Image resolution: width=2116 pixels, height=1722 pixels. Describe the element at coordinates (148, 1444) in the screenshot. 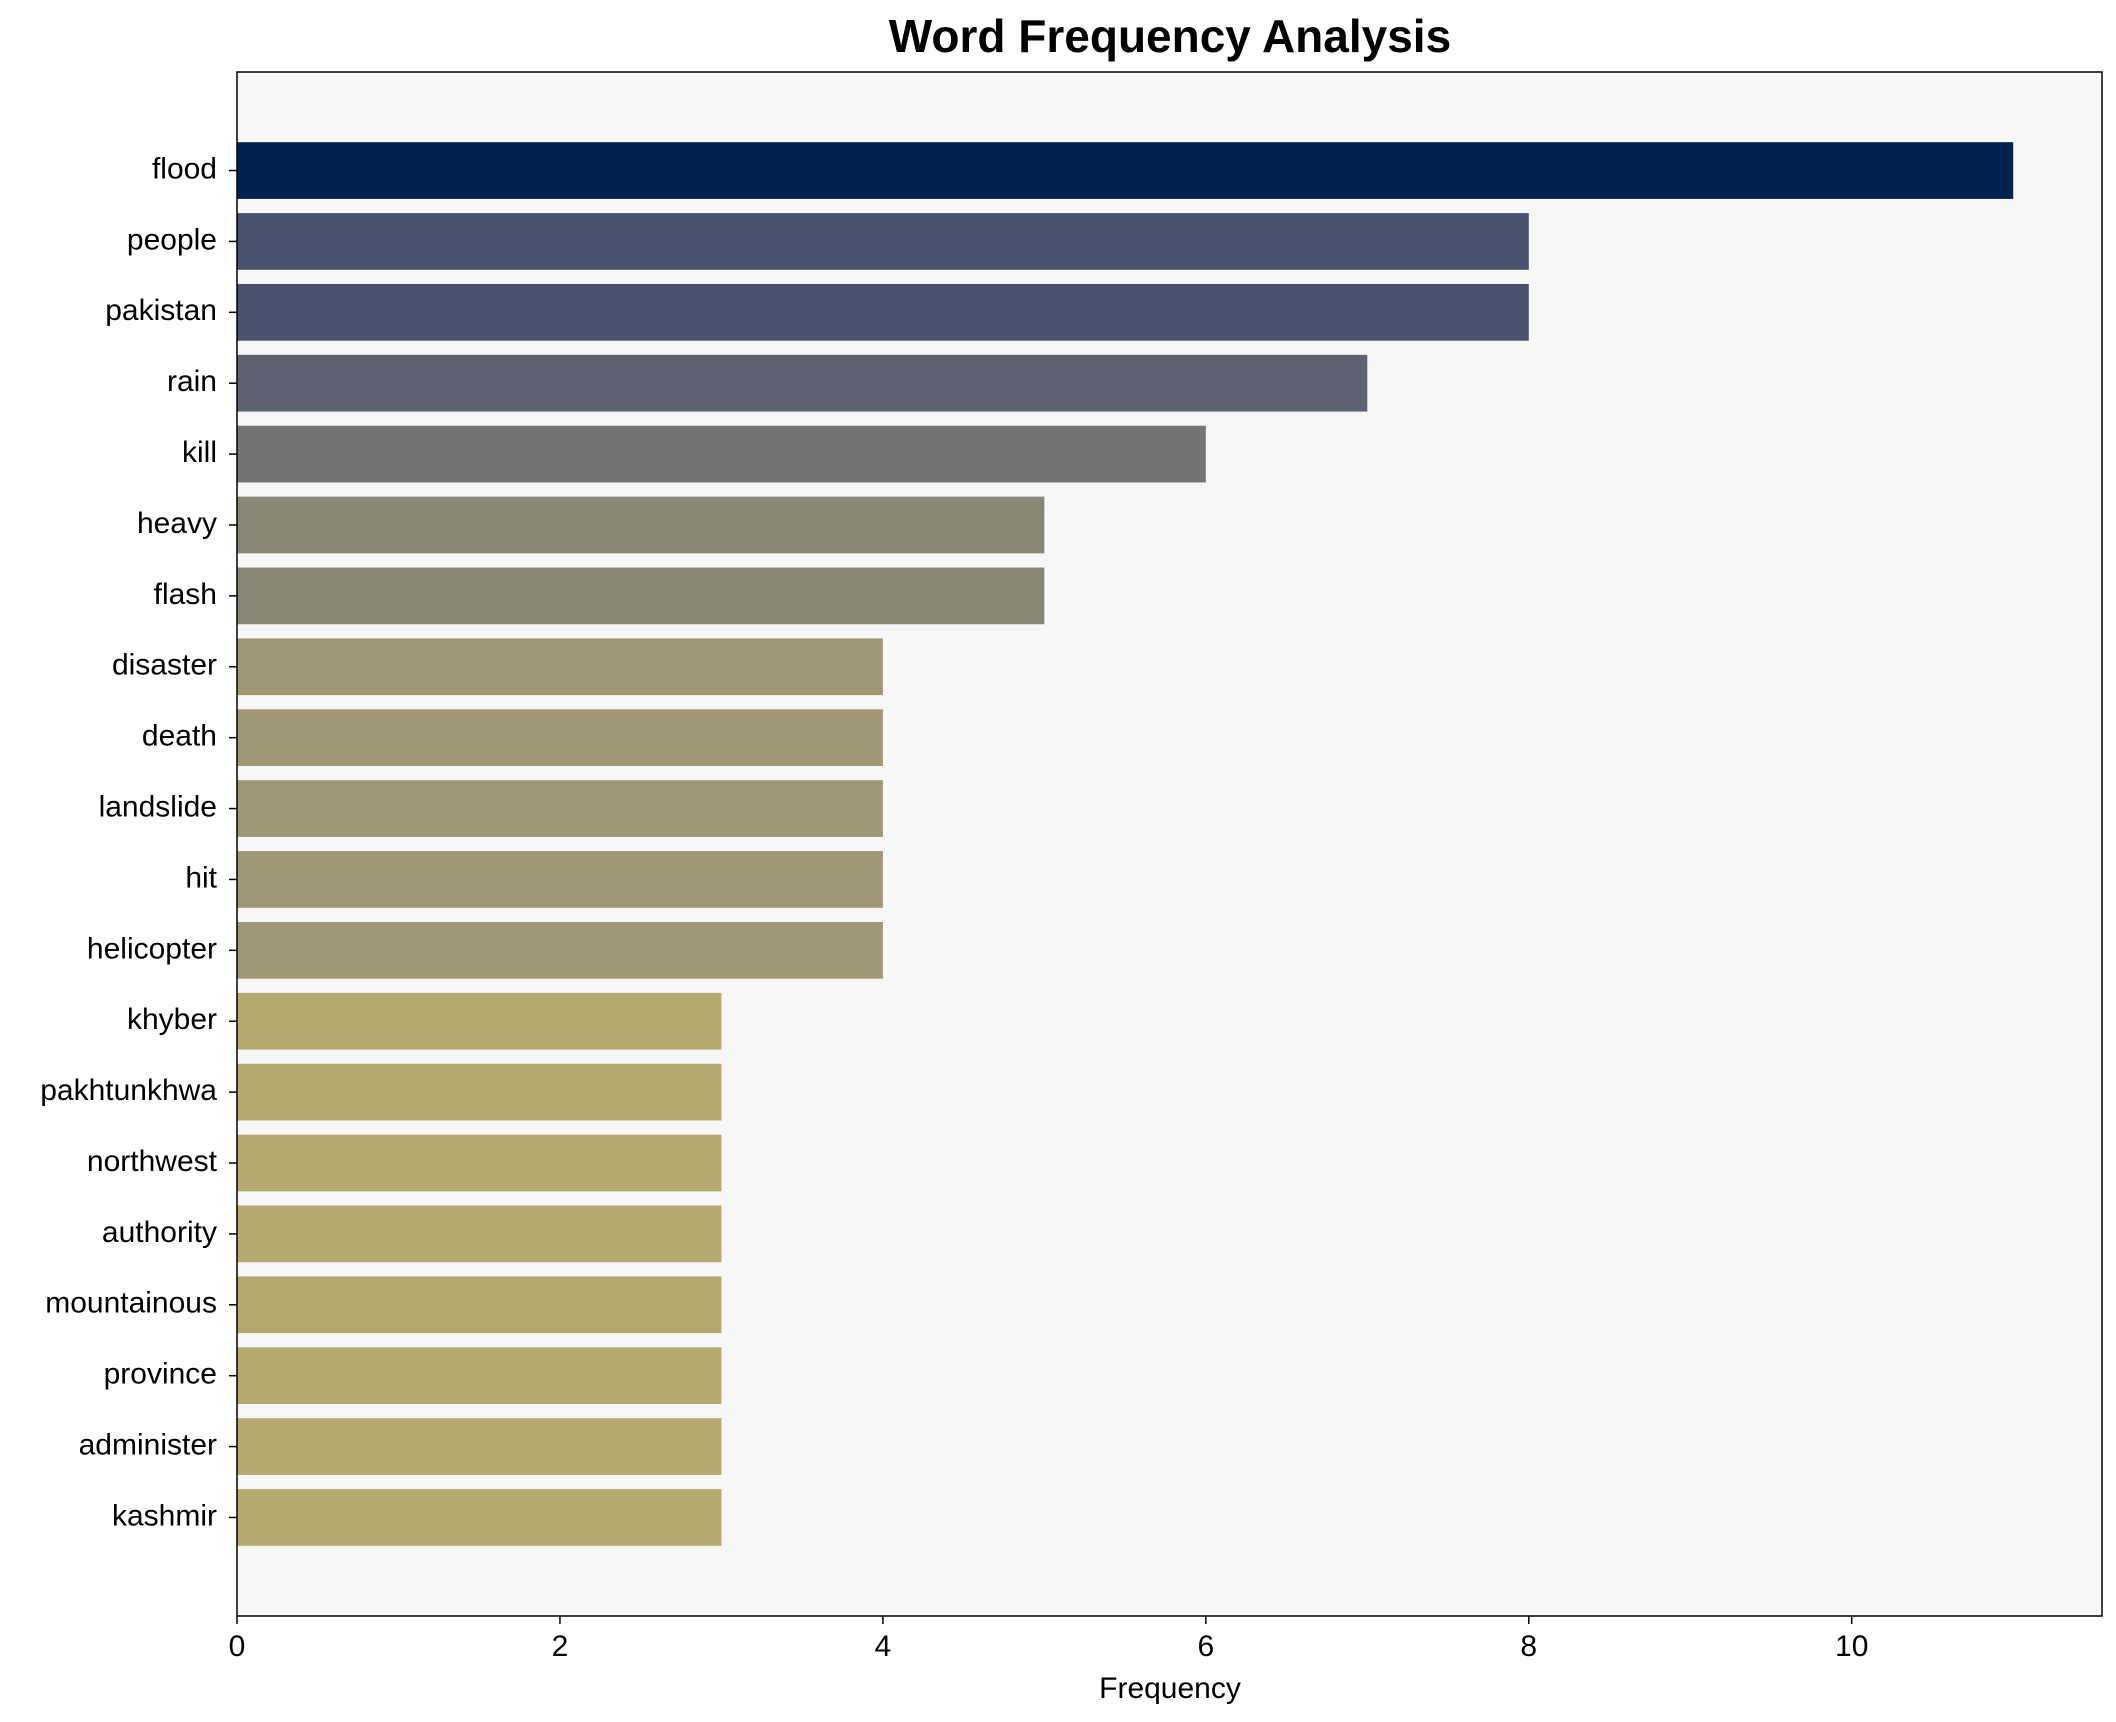

I see `y-tick-label: administer` at that location.